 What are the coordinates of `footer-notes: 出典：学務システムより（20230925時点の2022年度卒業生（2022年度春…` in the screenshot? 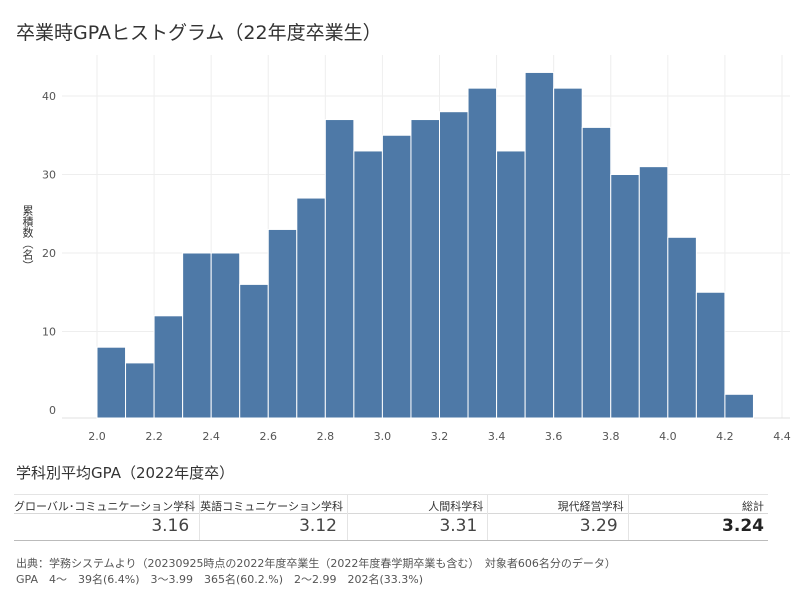 It's located at (316, 572).